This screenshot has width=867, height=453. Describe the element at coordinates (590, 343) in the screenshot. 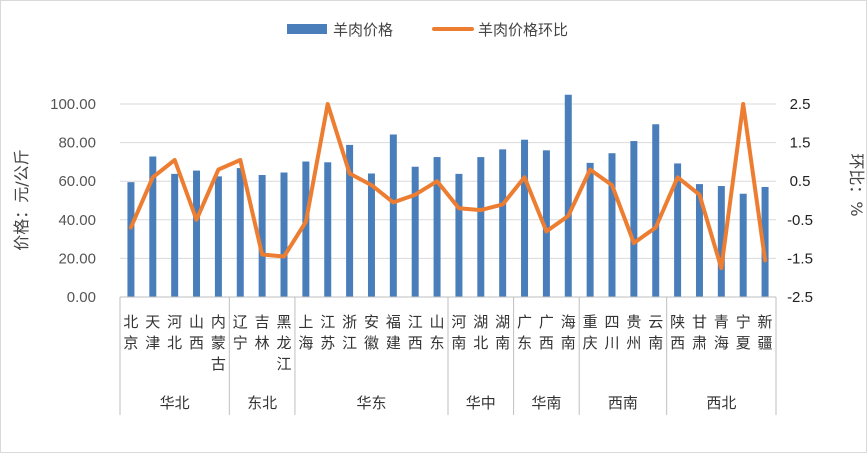

I see `category-label-char: 庆` at that location.